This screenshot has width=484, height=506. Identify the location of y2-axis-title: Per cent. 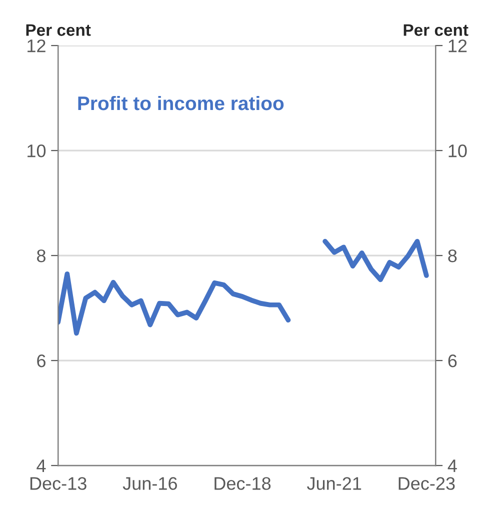
(436, 30).